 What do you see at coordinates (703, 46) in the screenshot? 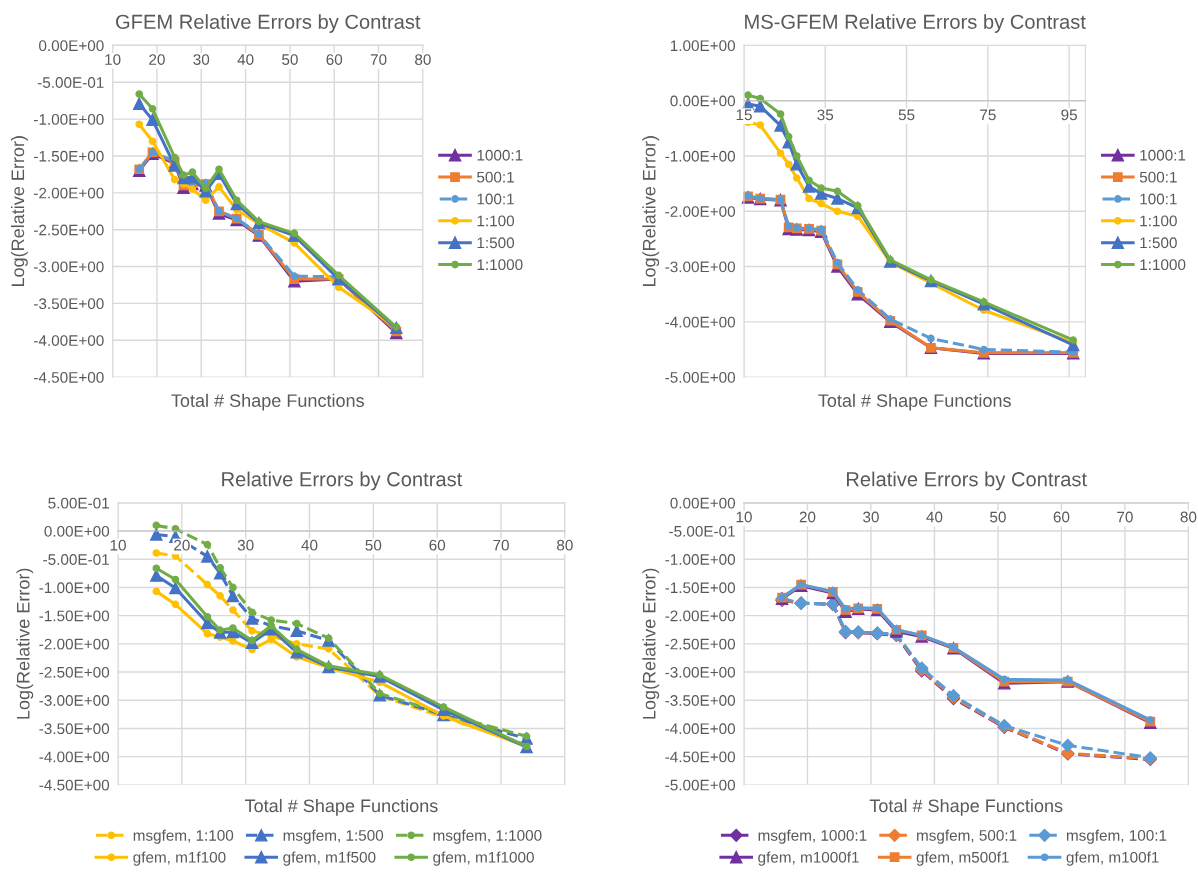
I see `y-tick-label: 1.00E+00` at bounding box center [703, 46].